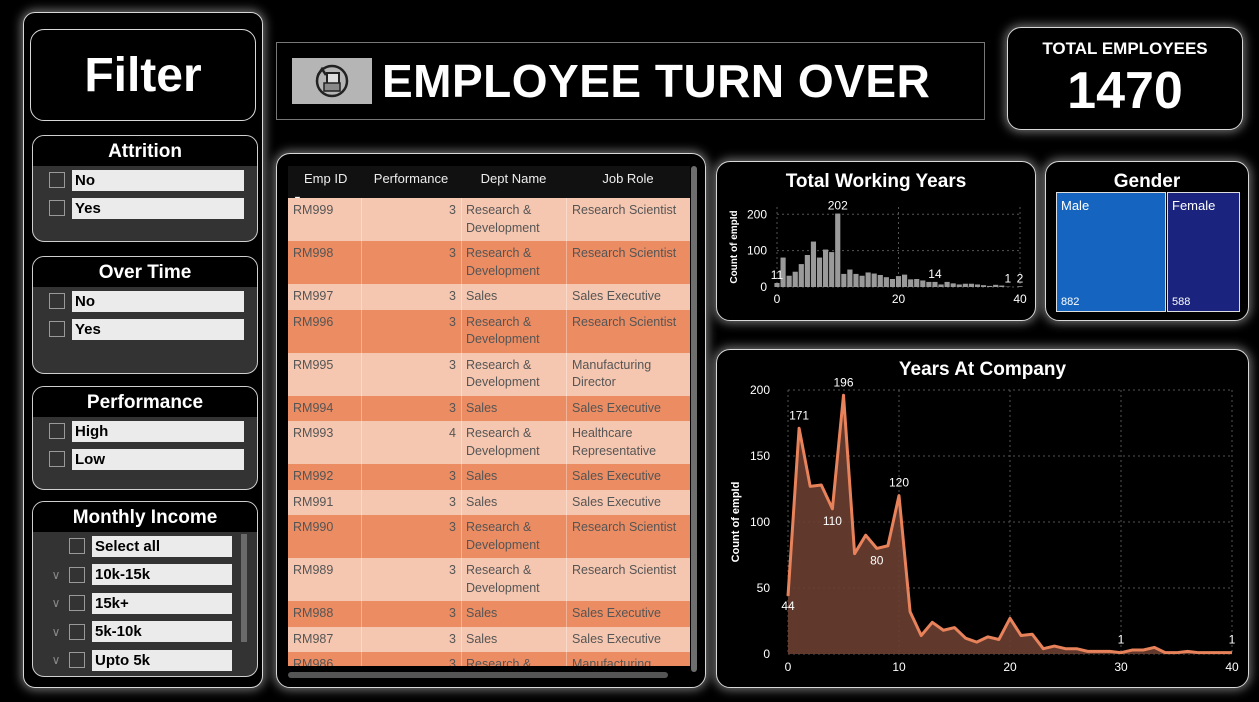  Describe the element at coordinates (143, 75) in the screenshot. I see `filter-title-box: Filter` at that location.